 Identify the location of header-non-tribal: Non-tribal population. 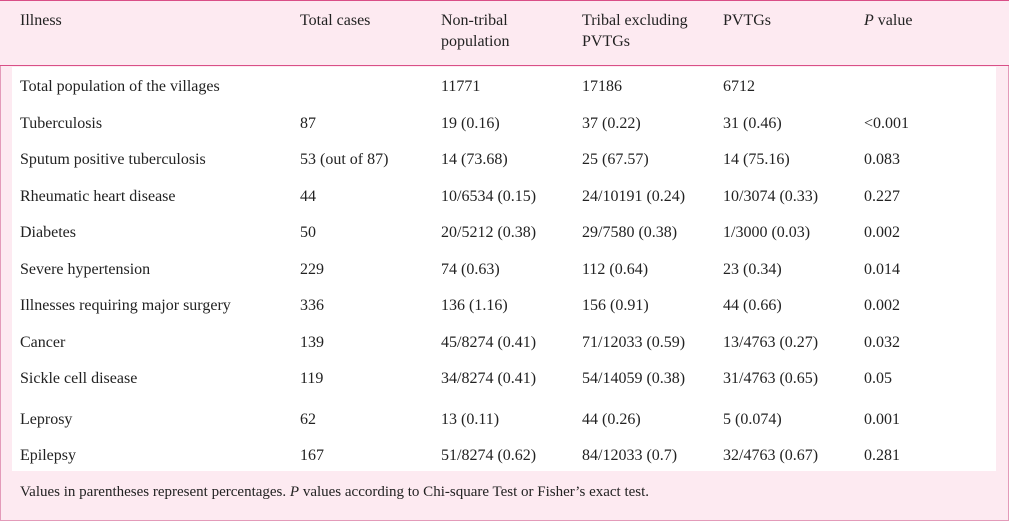
(475, 31).